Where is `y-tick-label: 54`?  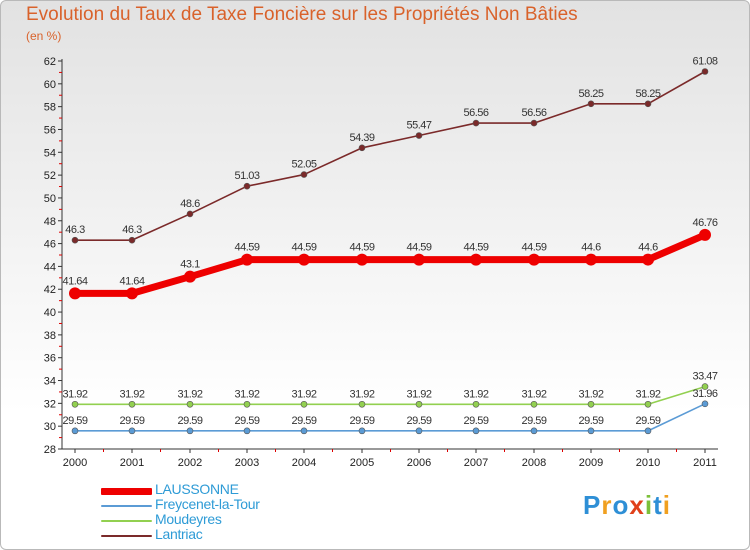 y-tick-label: 54 is located at coordinates (50, 153).